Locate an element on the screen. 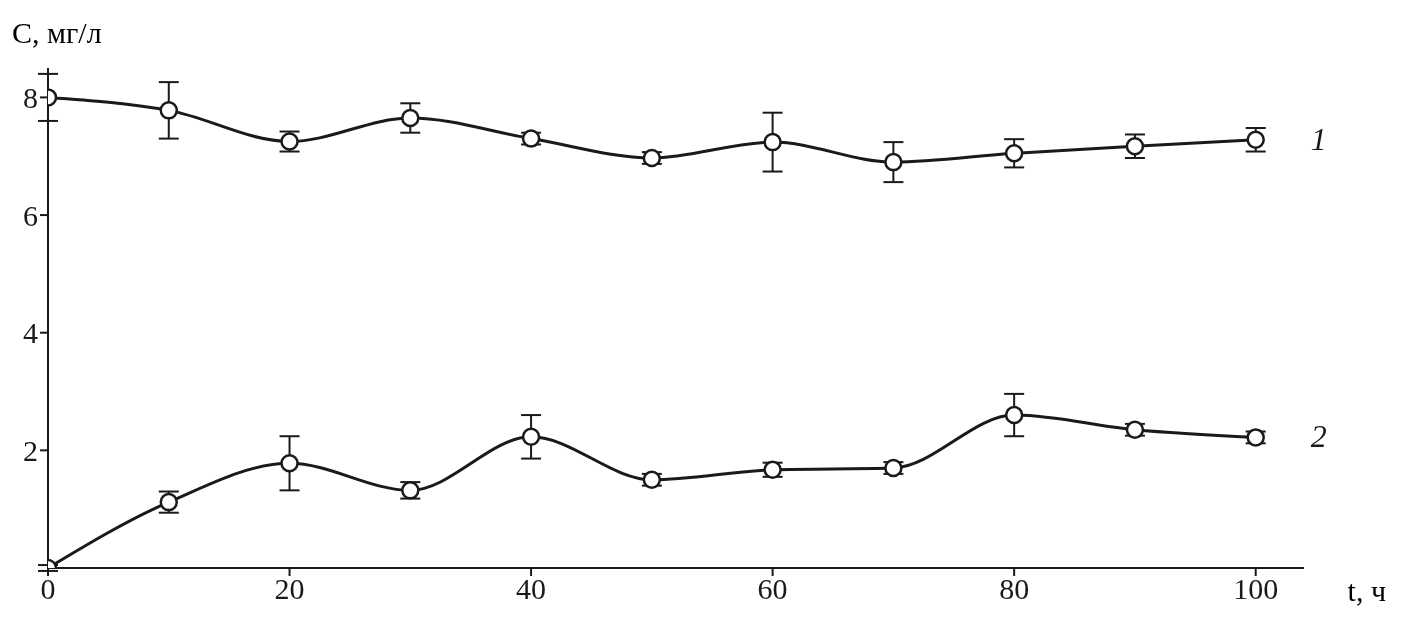 The height and width of the screenshot is (636, 1402). y-tick-label: 8 is located at coordinates (30, 98).